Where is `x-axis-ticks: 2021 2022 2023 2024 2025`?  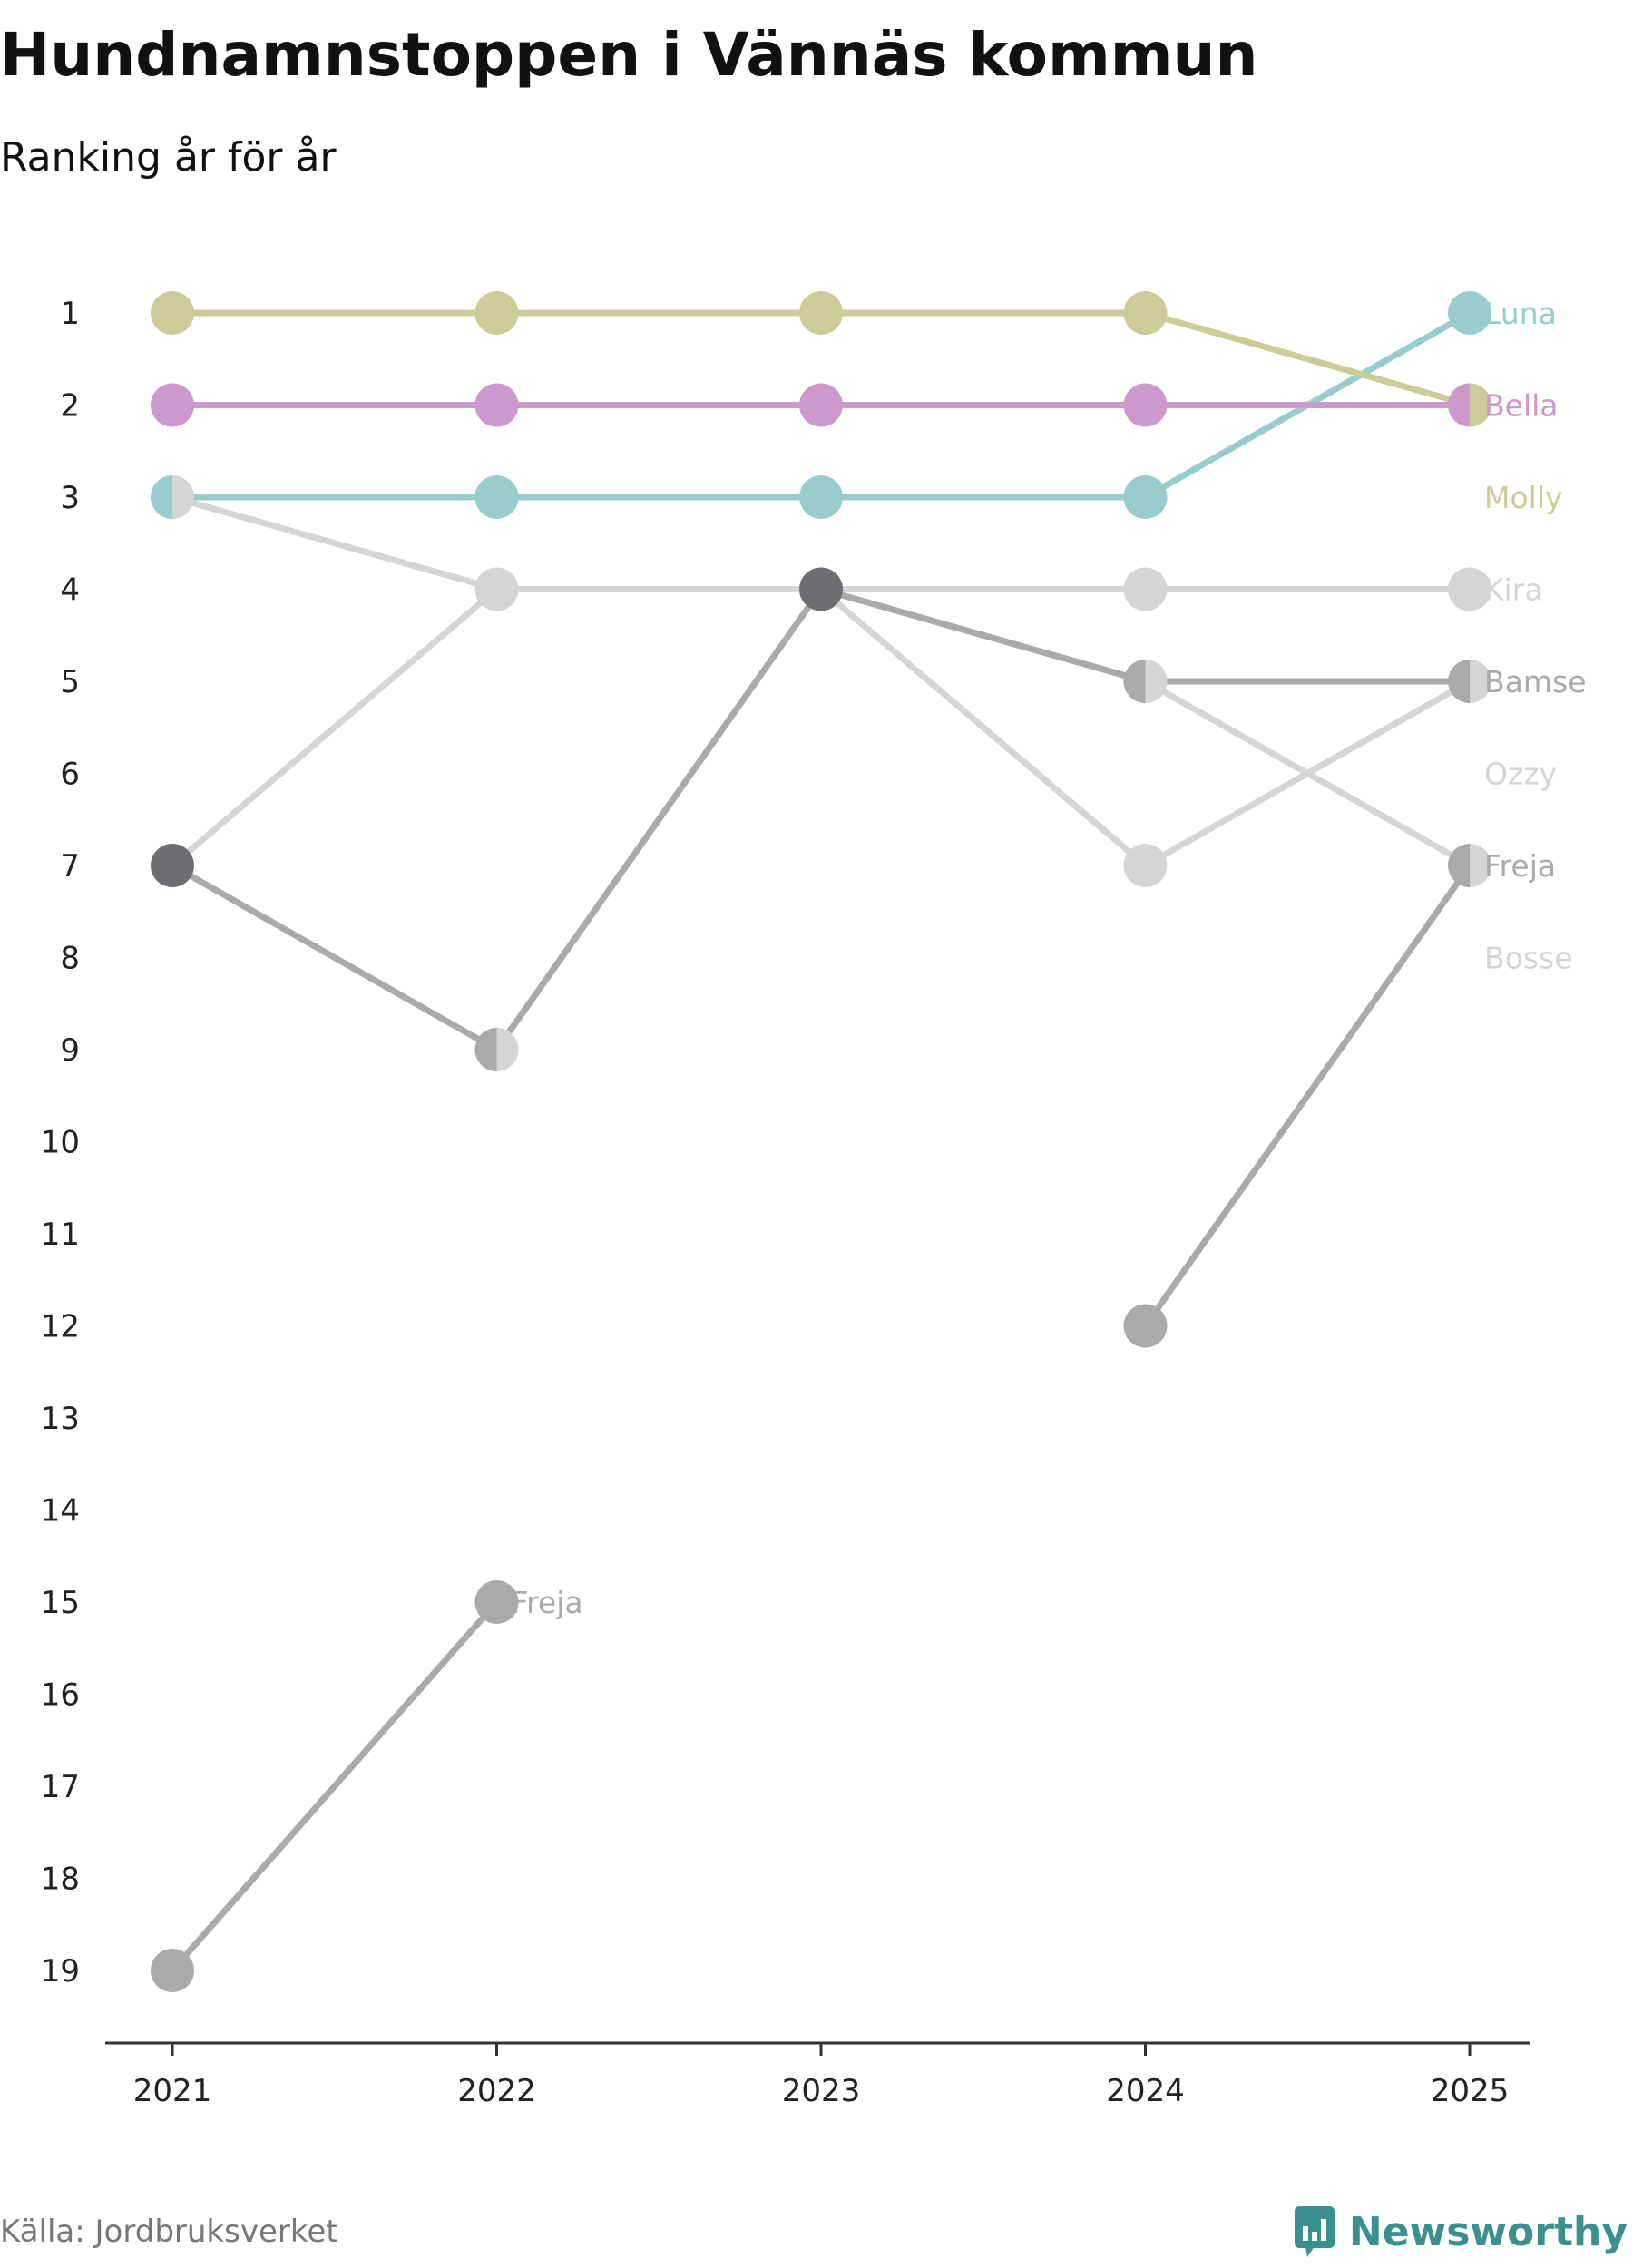 x-axis-ticks: 2021 2022 2023 2024 2025 is located at coordinates (821, 2076).